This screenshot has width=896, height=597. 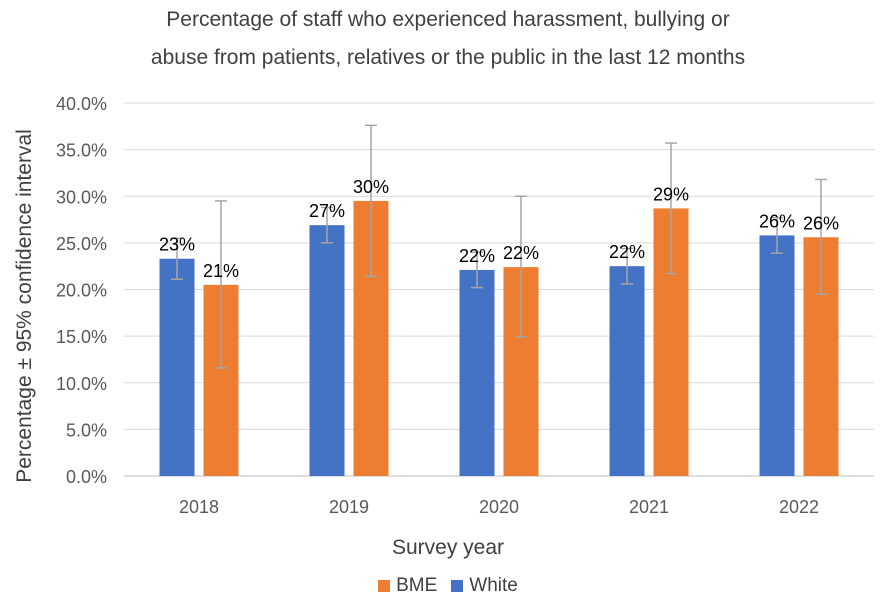 I want to click on legend: BME White, so click(x=448, y=586).